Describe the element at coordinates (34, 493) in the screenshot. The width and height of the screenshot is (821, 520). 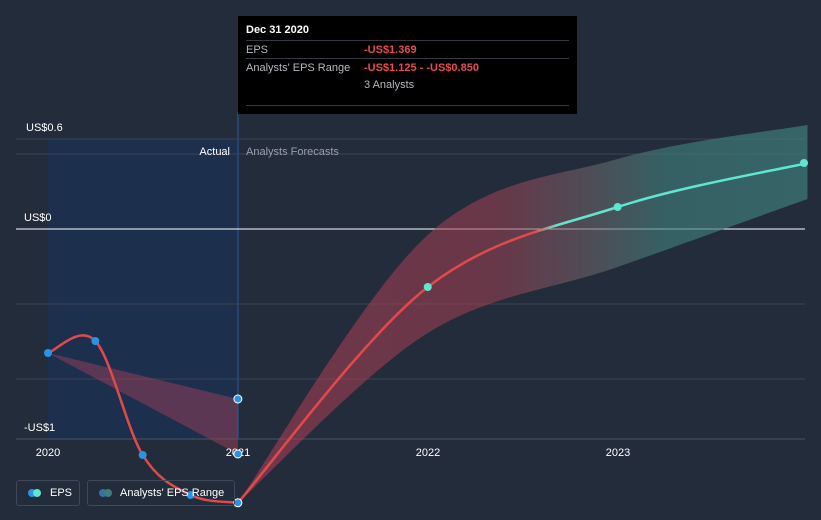
I see `legend-eps-swatch` at that location.